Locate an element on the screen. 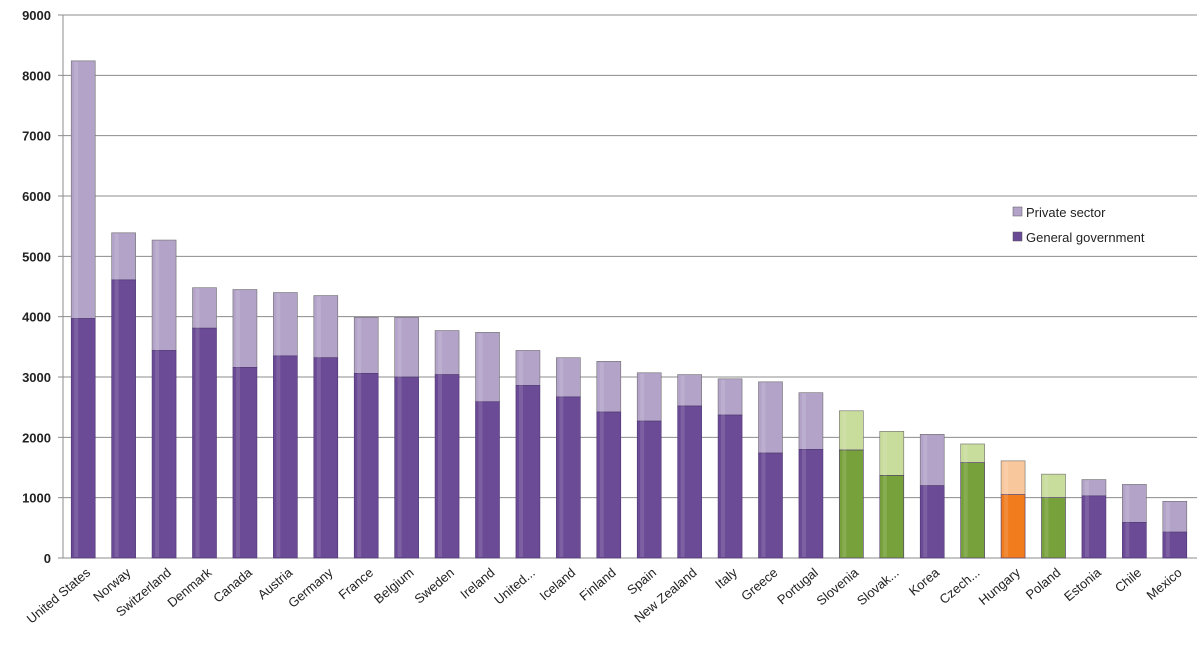 This screenshot has height=652, width=1204. x-tick-label: Slovenia is located at coordinates (837, 586).